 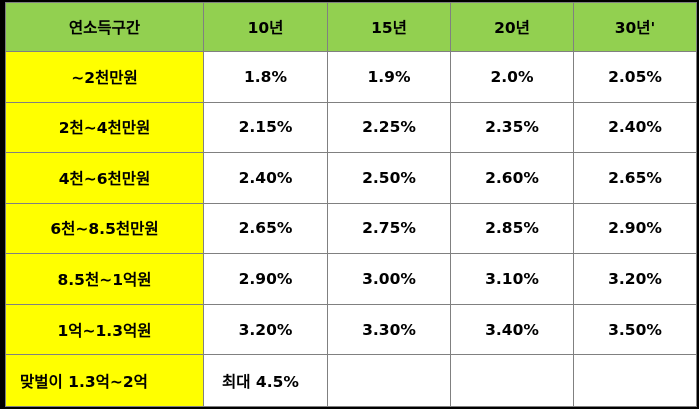 What do you see at coordinates (389, 127) in the screenshot?
I see `rate-cell: 2.25%` at bounding box center [389, 127].